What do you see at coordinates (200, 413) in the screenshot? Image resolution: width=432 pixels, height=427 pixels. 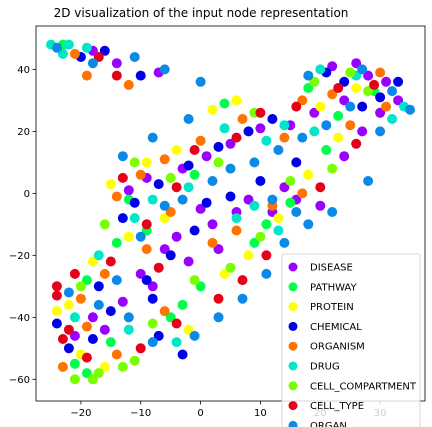 I see `x-tick-label: 0` at bounding box center [200, 413].